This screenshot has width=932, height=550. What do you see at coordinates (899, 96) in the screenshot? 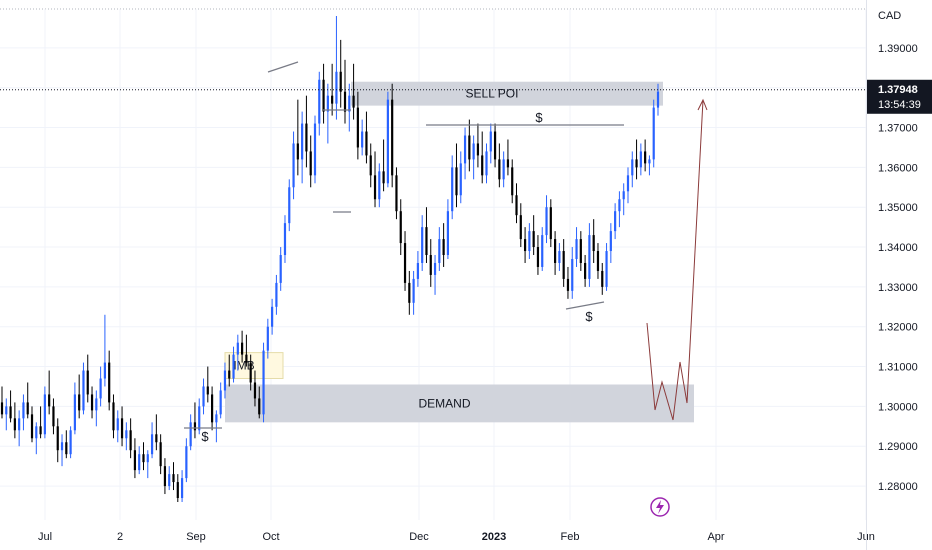
I see `price-tag-bg` at bounding box center [899, 96].